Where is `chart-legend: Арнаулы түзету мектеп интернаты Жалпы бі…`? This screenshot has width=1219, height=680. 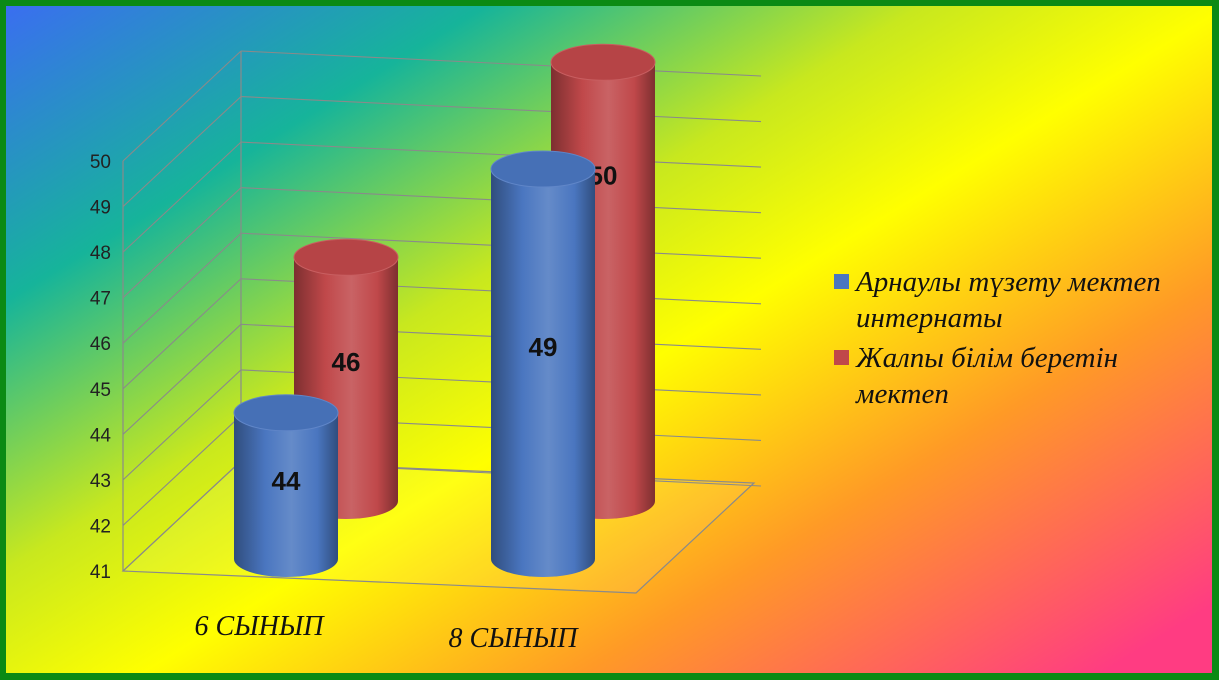
chart-legend: Арнаулы түзету мектеп интернаты Жалпы бі… is located at coordinates (1022, 340).